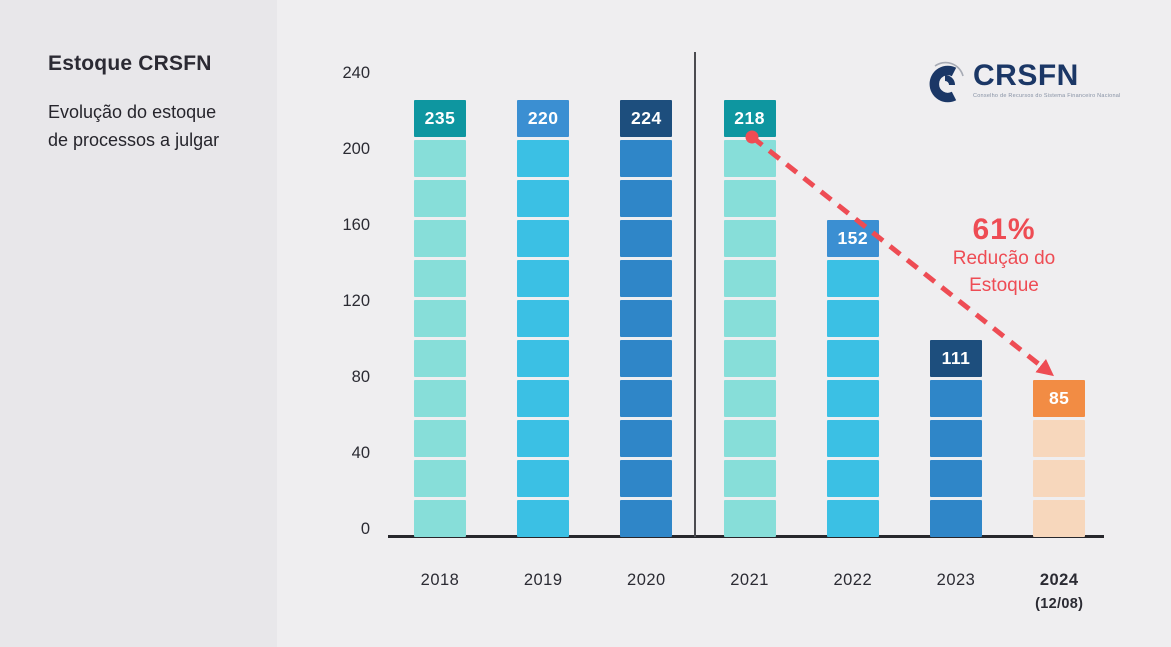 The width and height of the screenshot is (1171, 647). Describe the element at coordinates (543, 580) in the screenshot. I see `x-axis-label-2019: 2019` at that location.